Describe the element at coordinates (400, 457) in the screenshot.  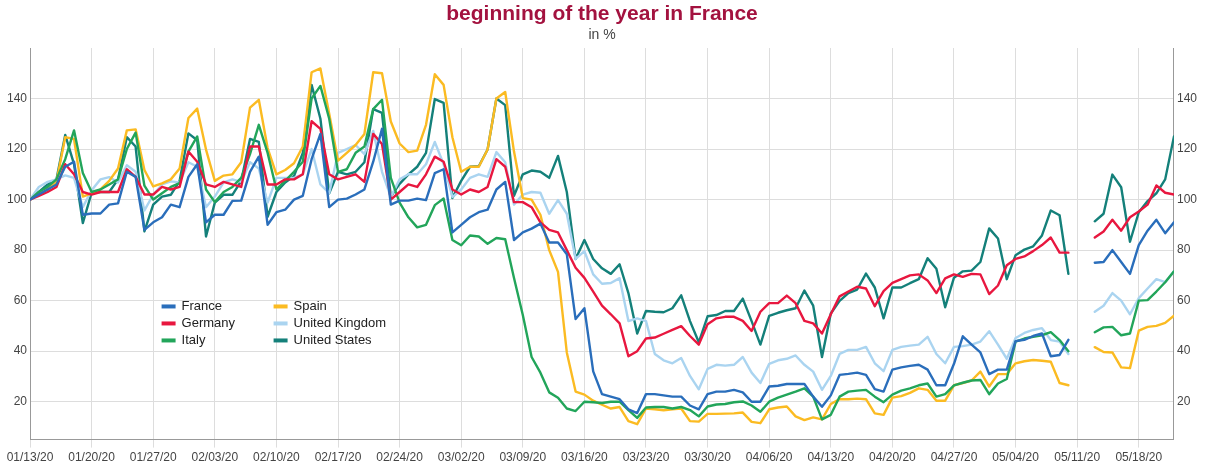
I see `x-tick-label: 02/24/20` at that location.